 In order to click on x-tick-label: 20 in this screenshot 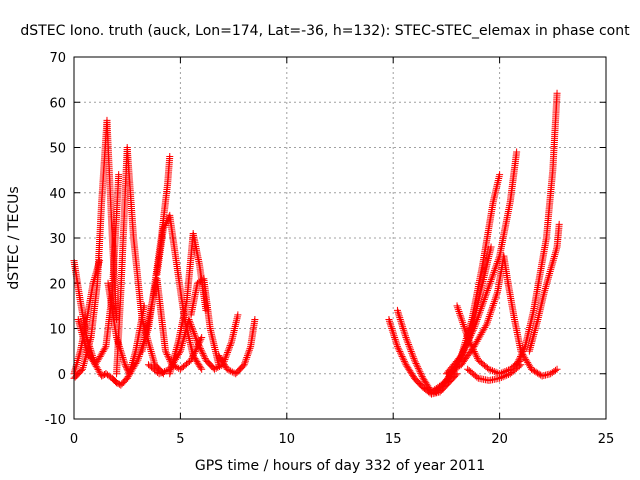, I will do `click(499, 439)`.